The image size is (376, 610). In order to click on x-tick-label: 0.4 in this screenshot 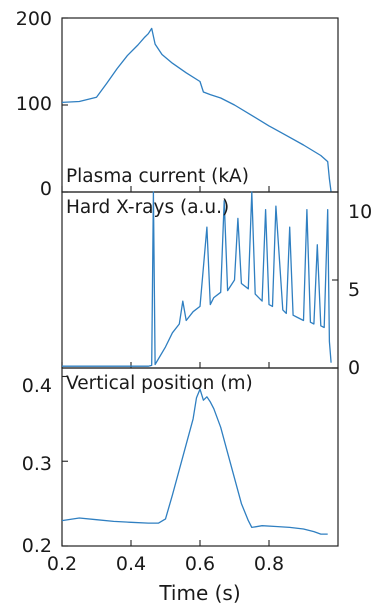, I will do `click(131, 564)`.